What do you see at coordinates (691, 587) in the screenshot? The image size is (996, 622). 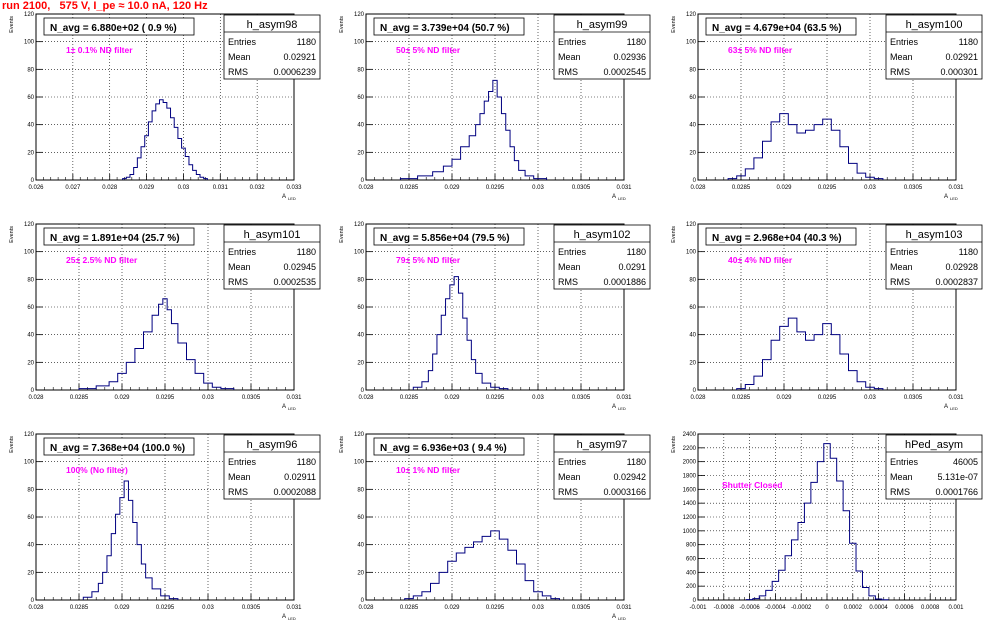 I see `y-tick-label: 200` at bounding box center [691, 587].